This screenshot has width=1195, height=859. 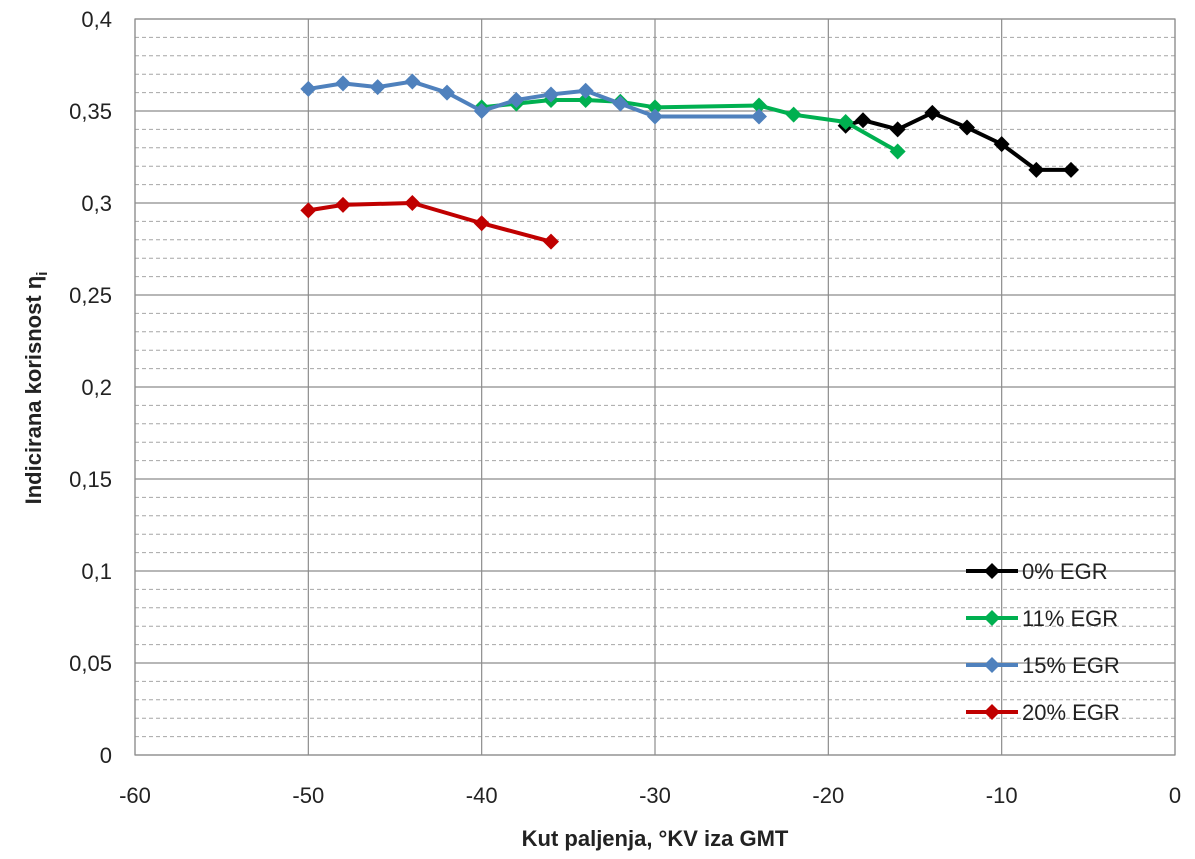 What do you see at coordinates (106, 755) in the screenshot?
I see `y-tick-label: 0` at bounding box center [106, 755].